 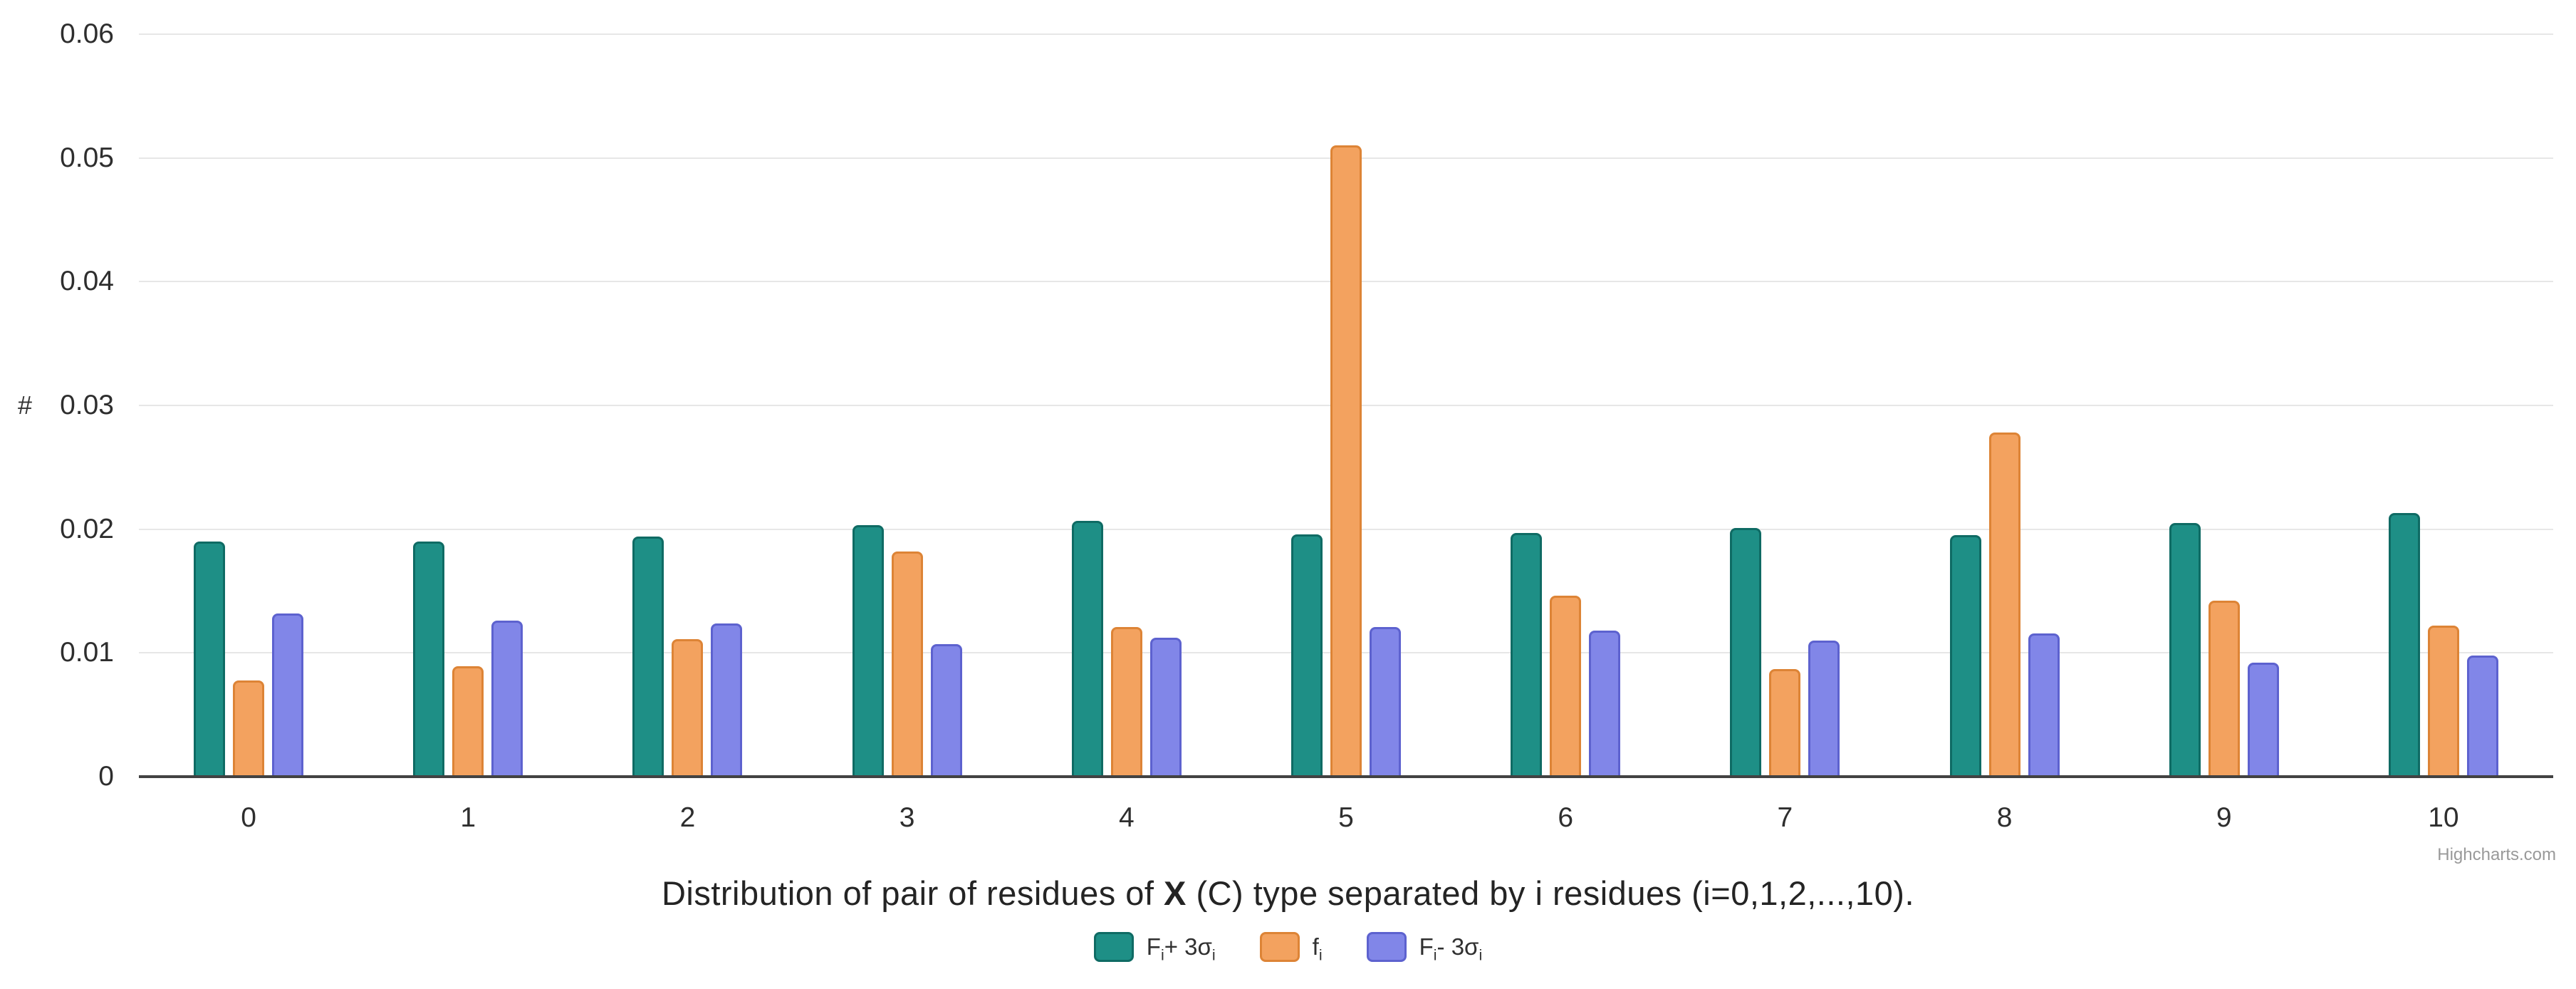 What do you see at coordinates (507, 699) in the screenshot?
I see `bar-Fi-3σi-cat-1` at bounding box center [507, 699].